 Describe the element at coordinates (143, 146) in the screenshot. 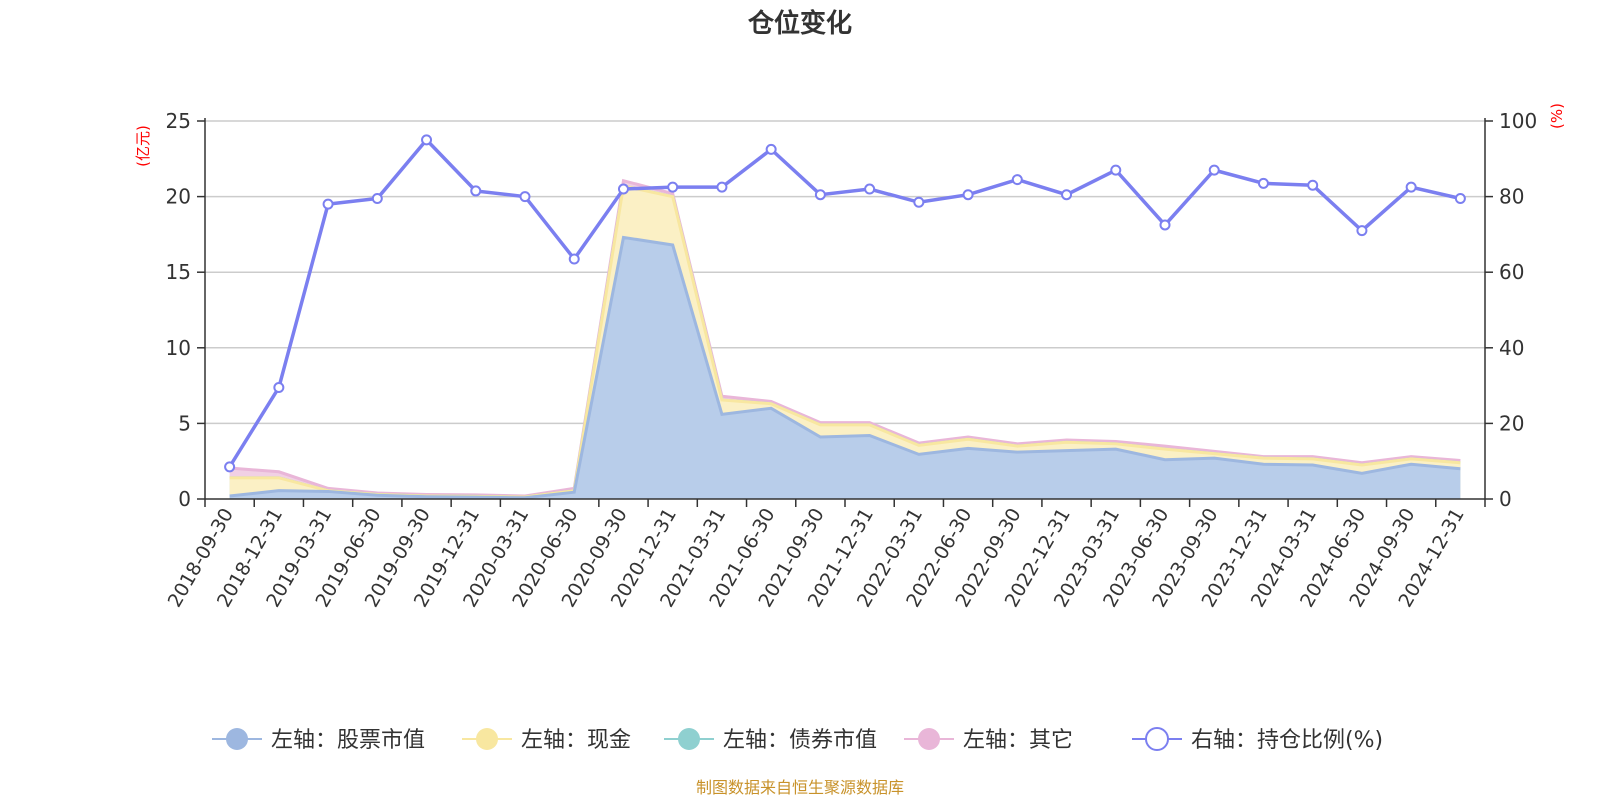

I see `left-axis-unit: (亿元)` at that location.